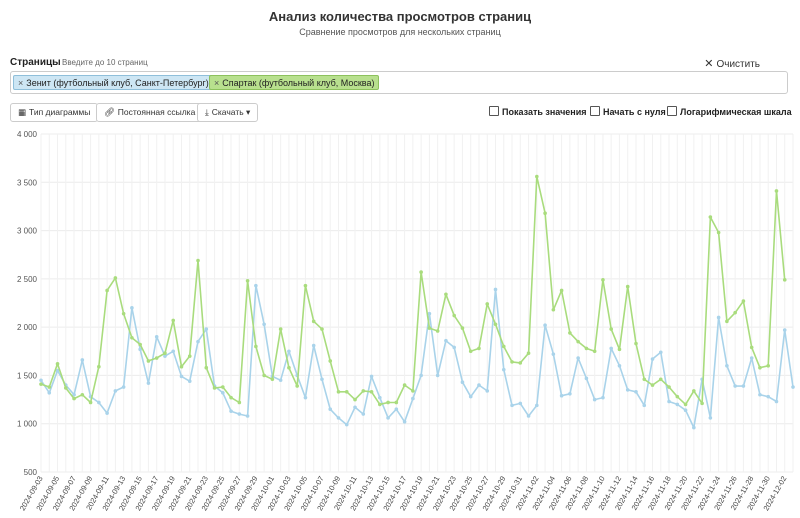 This screenshot has height=518, width=800. I want to click on chart-type-button: ▦ Тип диаграммы, so click(54, 112).